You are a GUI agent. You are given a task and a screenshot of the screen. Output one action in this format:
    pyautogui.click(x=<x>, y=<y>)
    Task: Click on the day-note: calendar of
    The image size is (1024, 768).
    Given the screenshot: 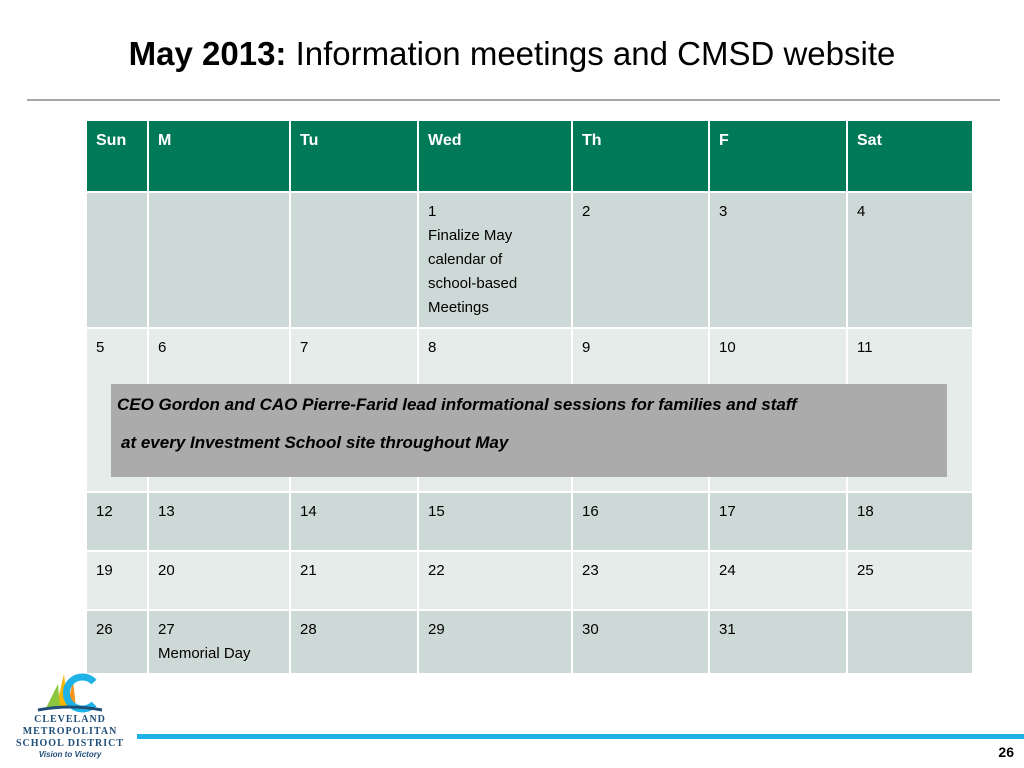 What is the action you would take?
    pyautogui.click(x=465, y=259)
    